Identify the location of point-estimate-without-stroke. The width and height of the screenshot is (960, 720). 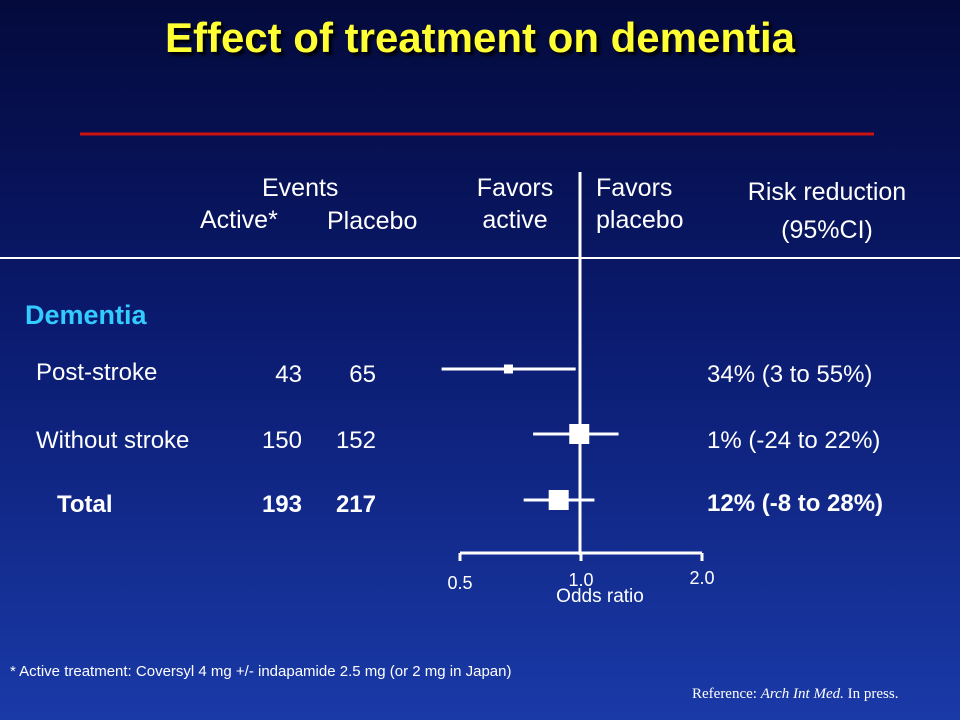
(579, 434).